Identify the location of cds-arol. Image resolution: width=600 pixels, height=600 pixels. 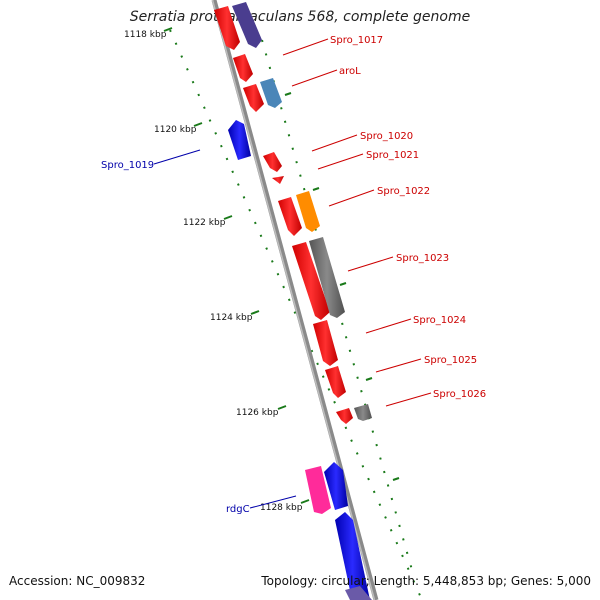
(271, 93).